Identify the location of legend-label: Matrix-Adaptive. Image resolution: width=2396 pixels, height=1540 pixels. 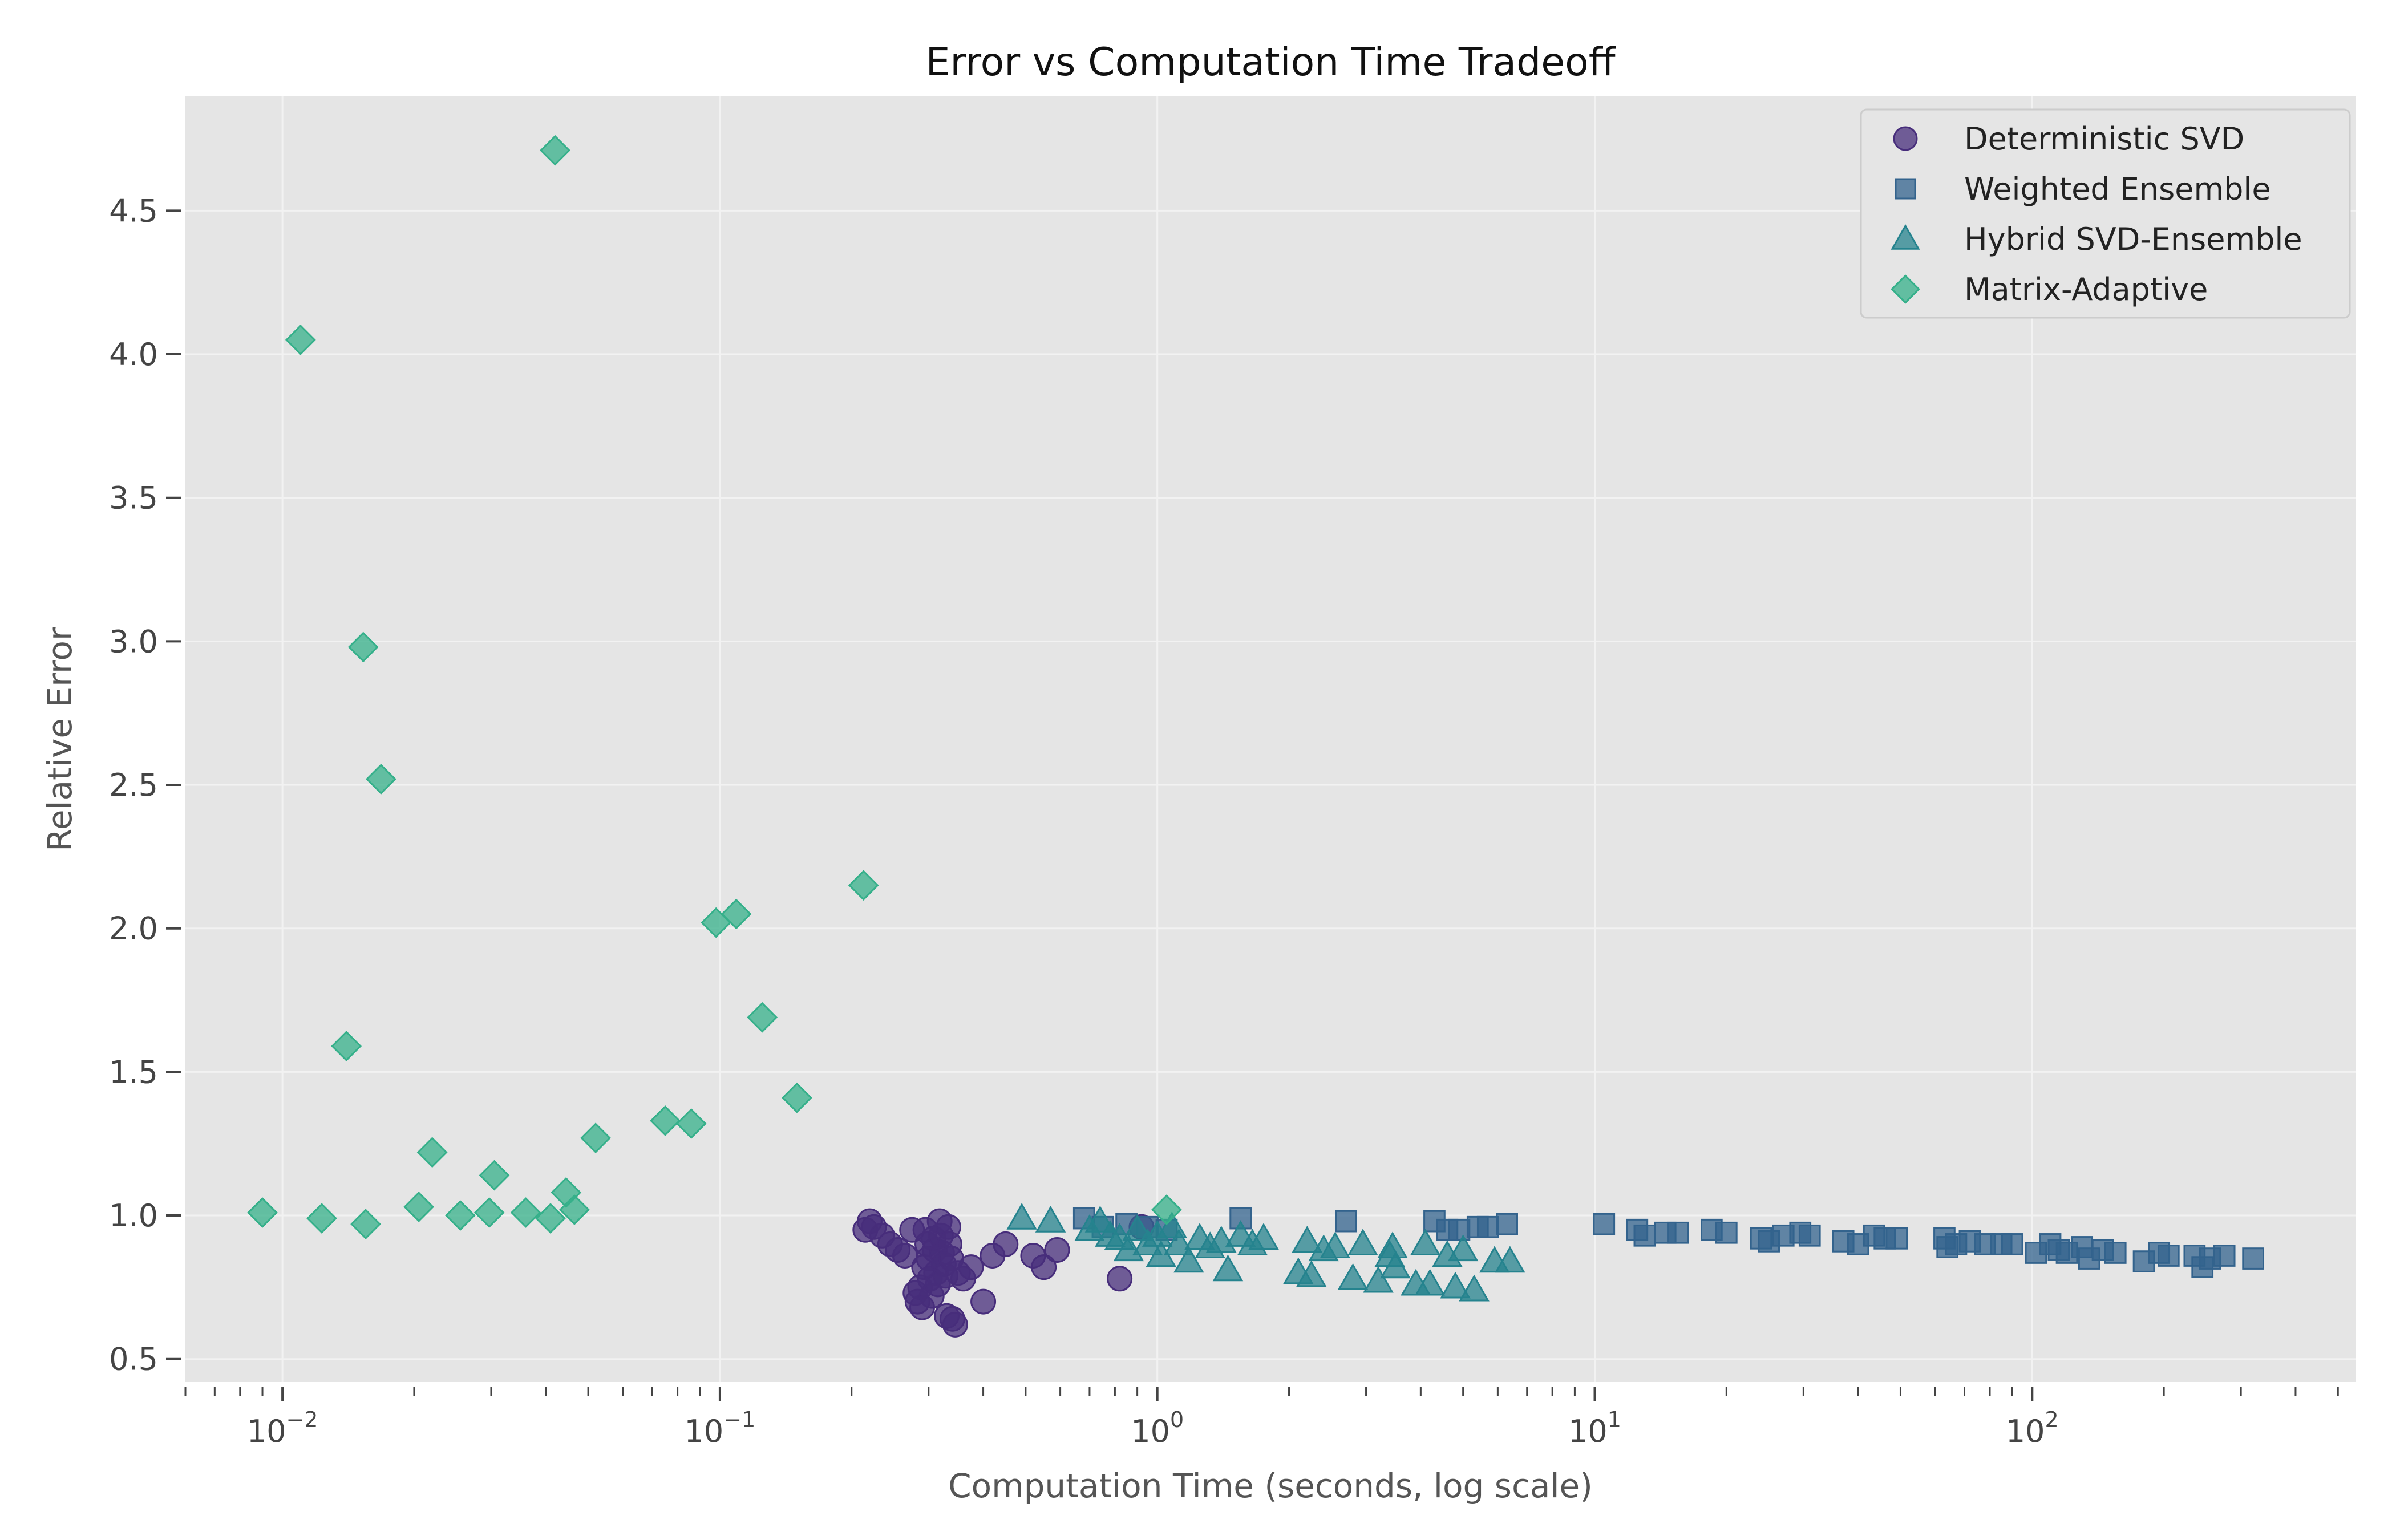
(2086, 289).